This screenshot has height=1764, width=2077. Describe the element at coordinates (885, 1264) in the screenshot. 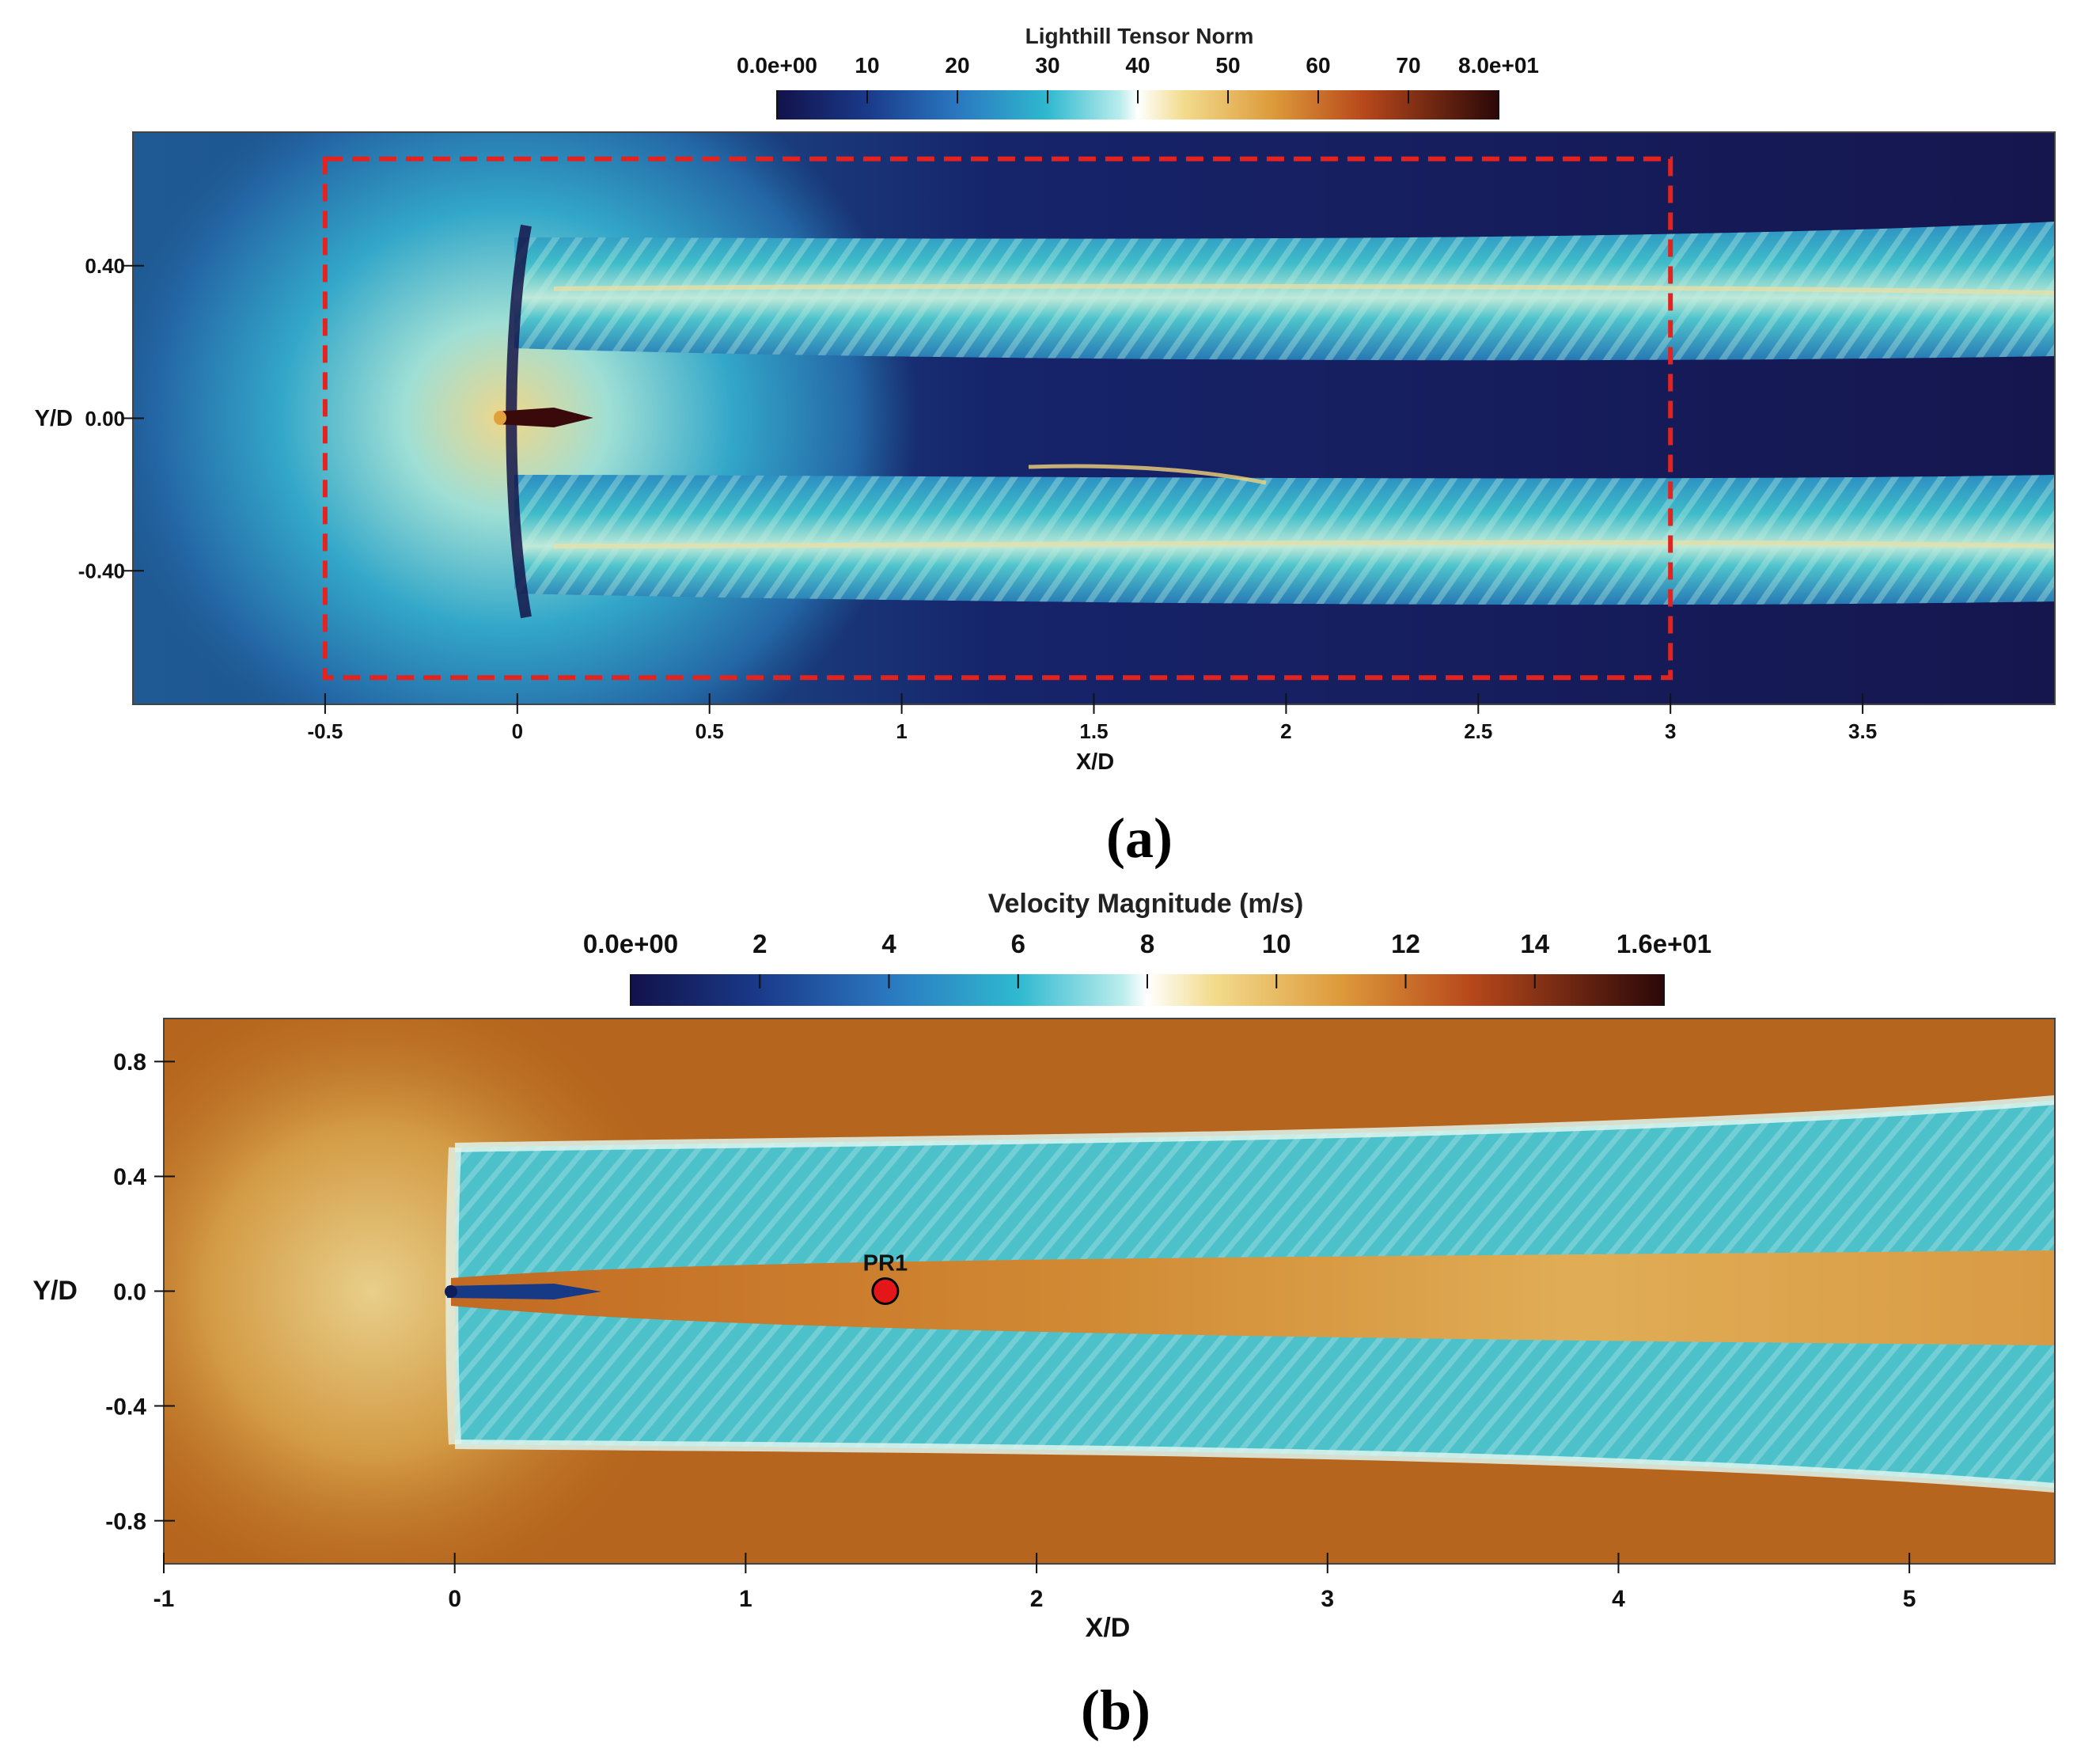

I see `probe-label: PR1` at that location.